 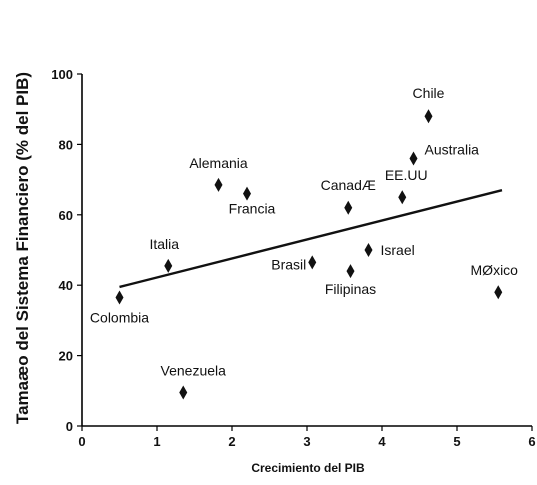 I want to click on x-tick-label: 0, so click(x=81, y=441).